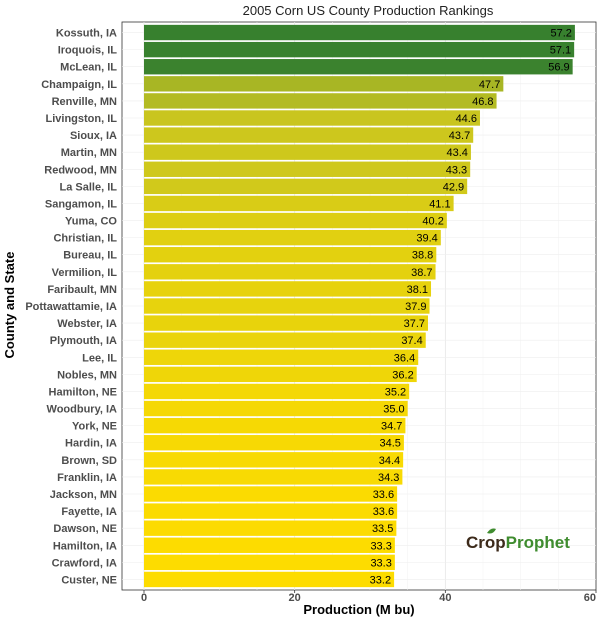  What do you see at coordinates (99, 358) in the screenshot?
I see `y-tick-label: Lee, IL` at bounding box center [99, 358].